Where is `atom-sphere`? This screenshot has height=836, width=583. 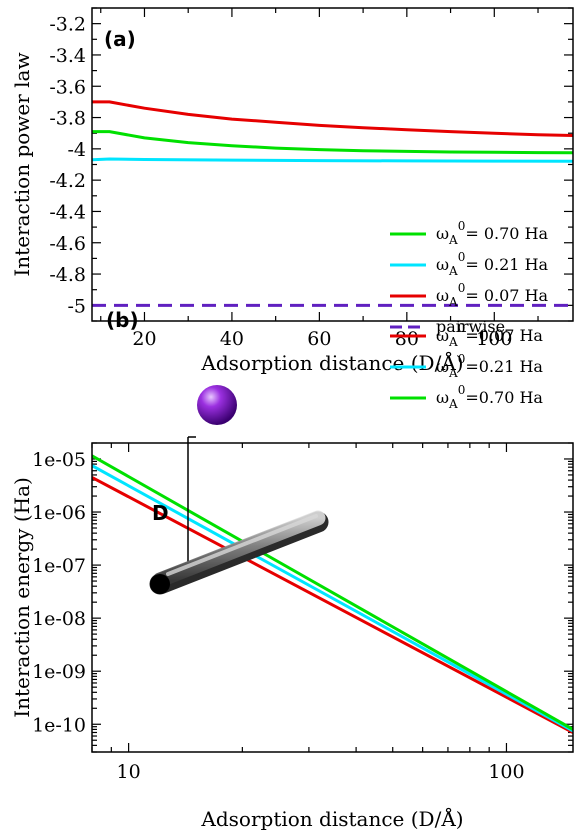 atom-sphere is located at coordinates (217, 405).